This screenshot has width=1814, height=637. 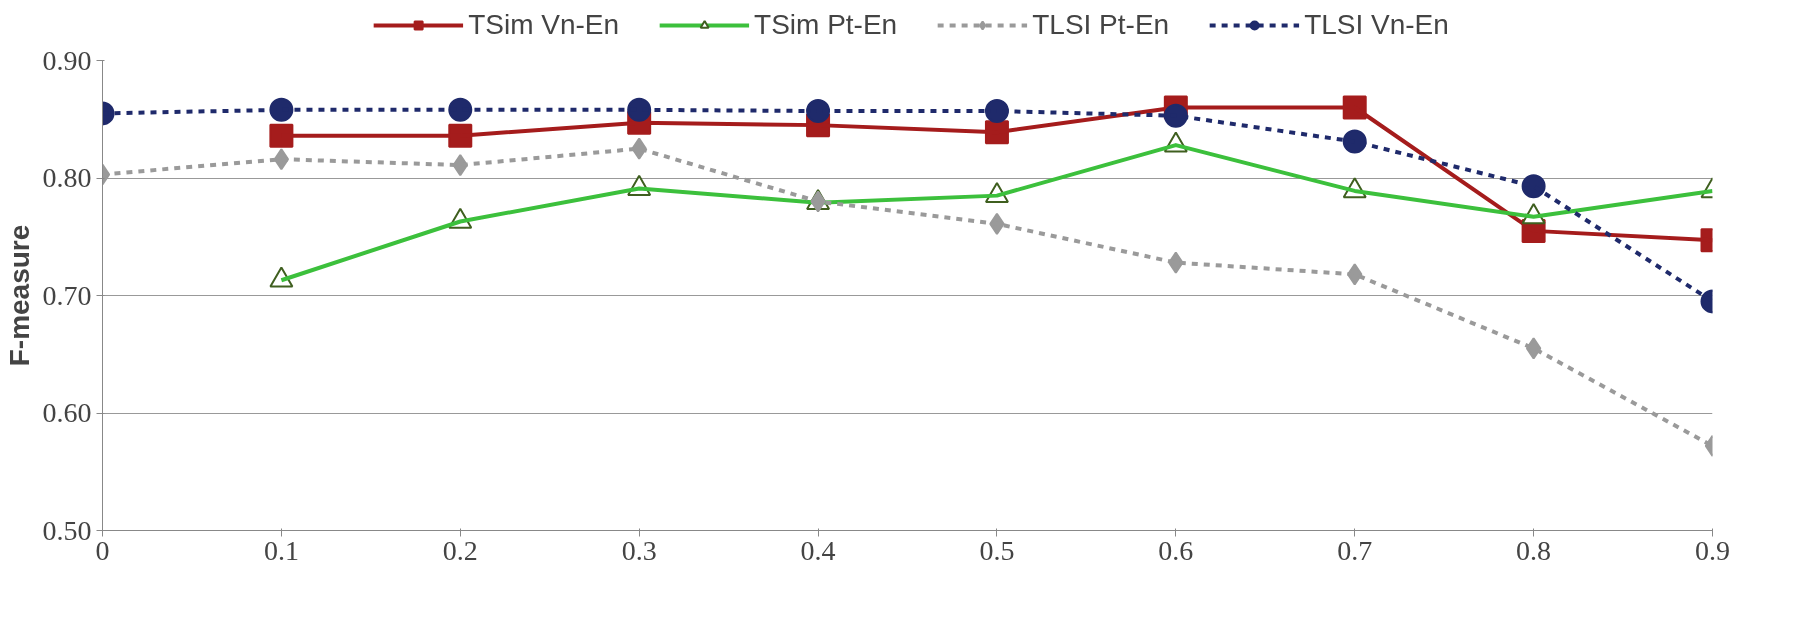 I want to click on x-tick-label: 0.8, so click(x=1534, y=550).